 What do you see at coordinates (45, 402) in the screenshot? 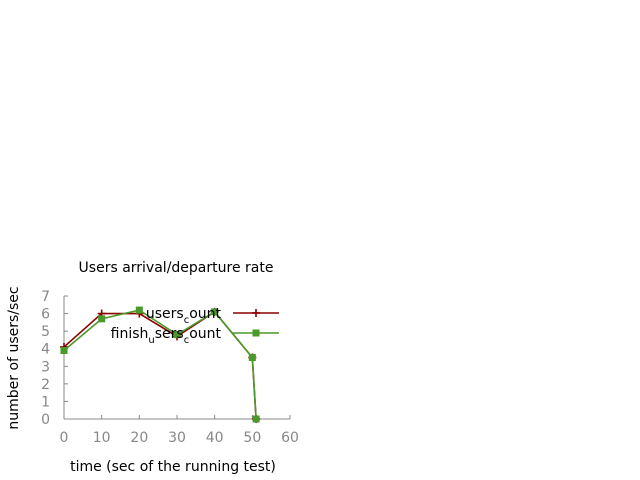
I see `y-tick-label: 1` at bounding box center [45, 402].